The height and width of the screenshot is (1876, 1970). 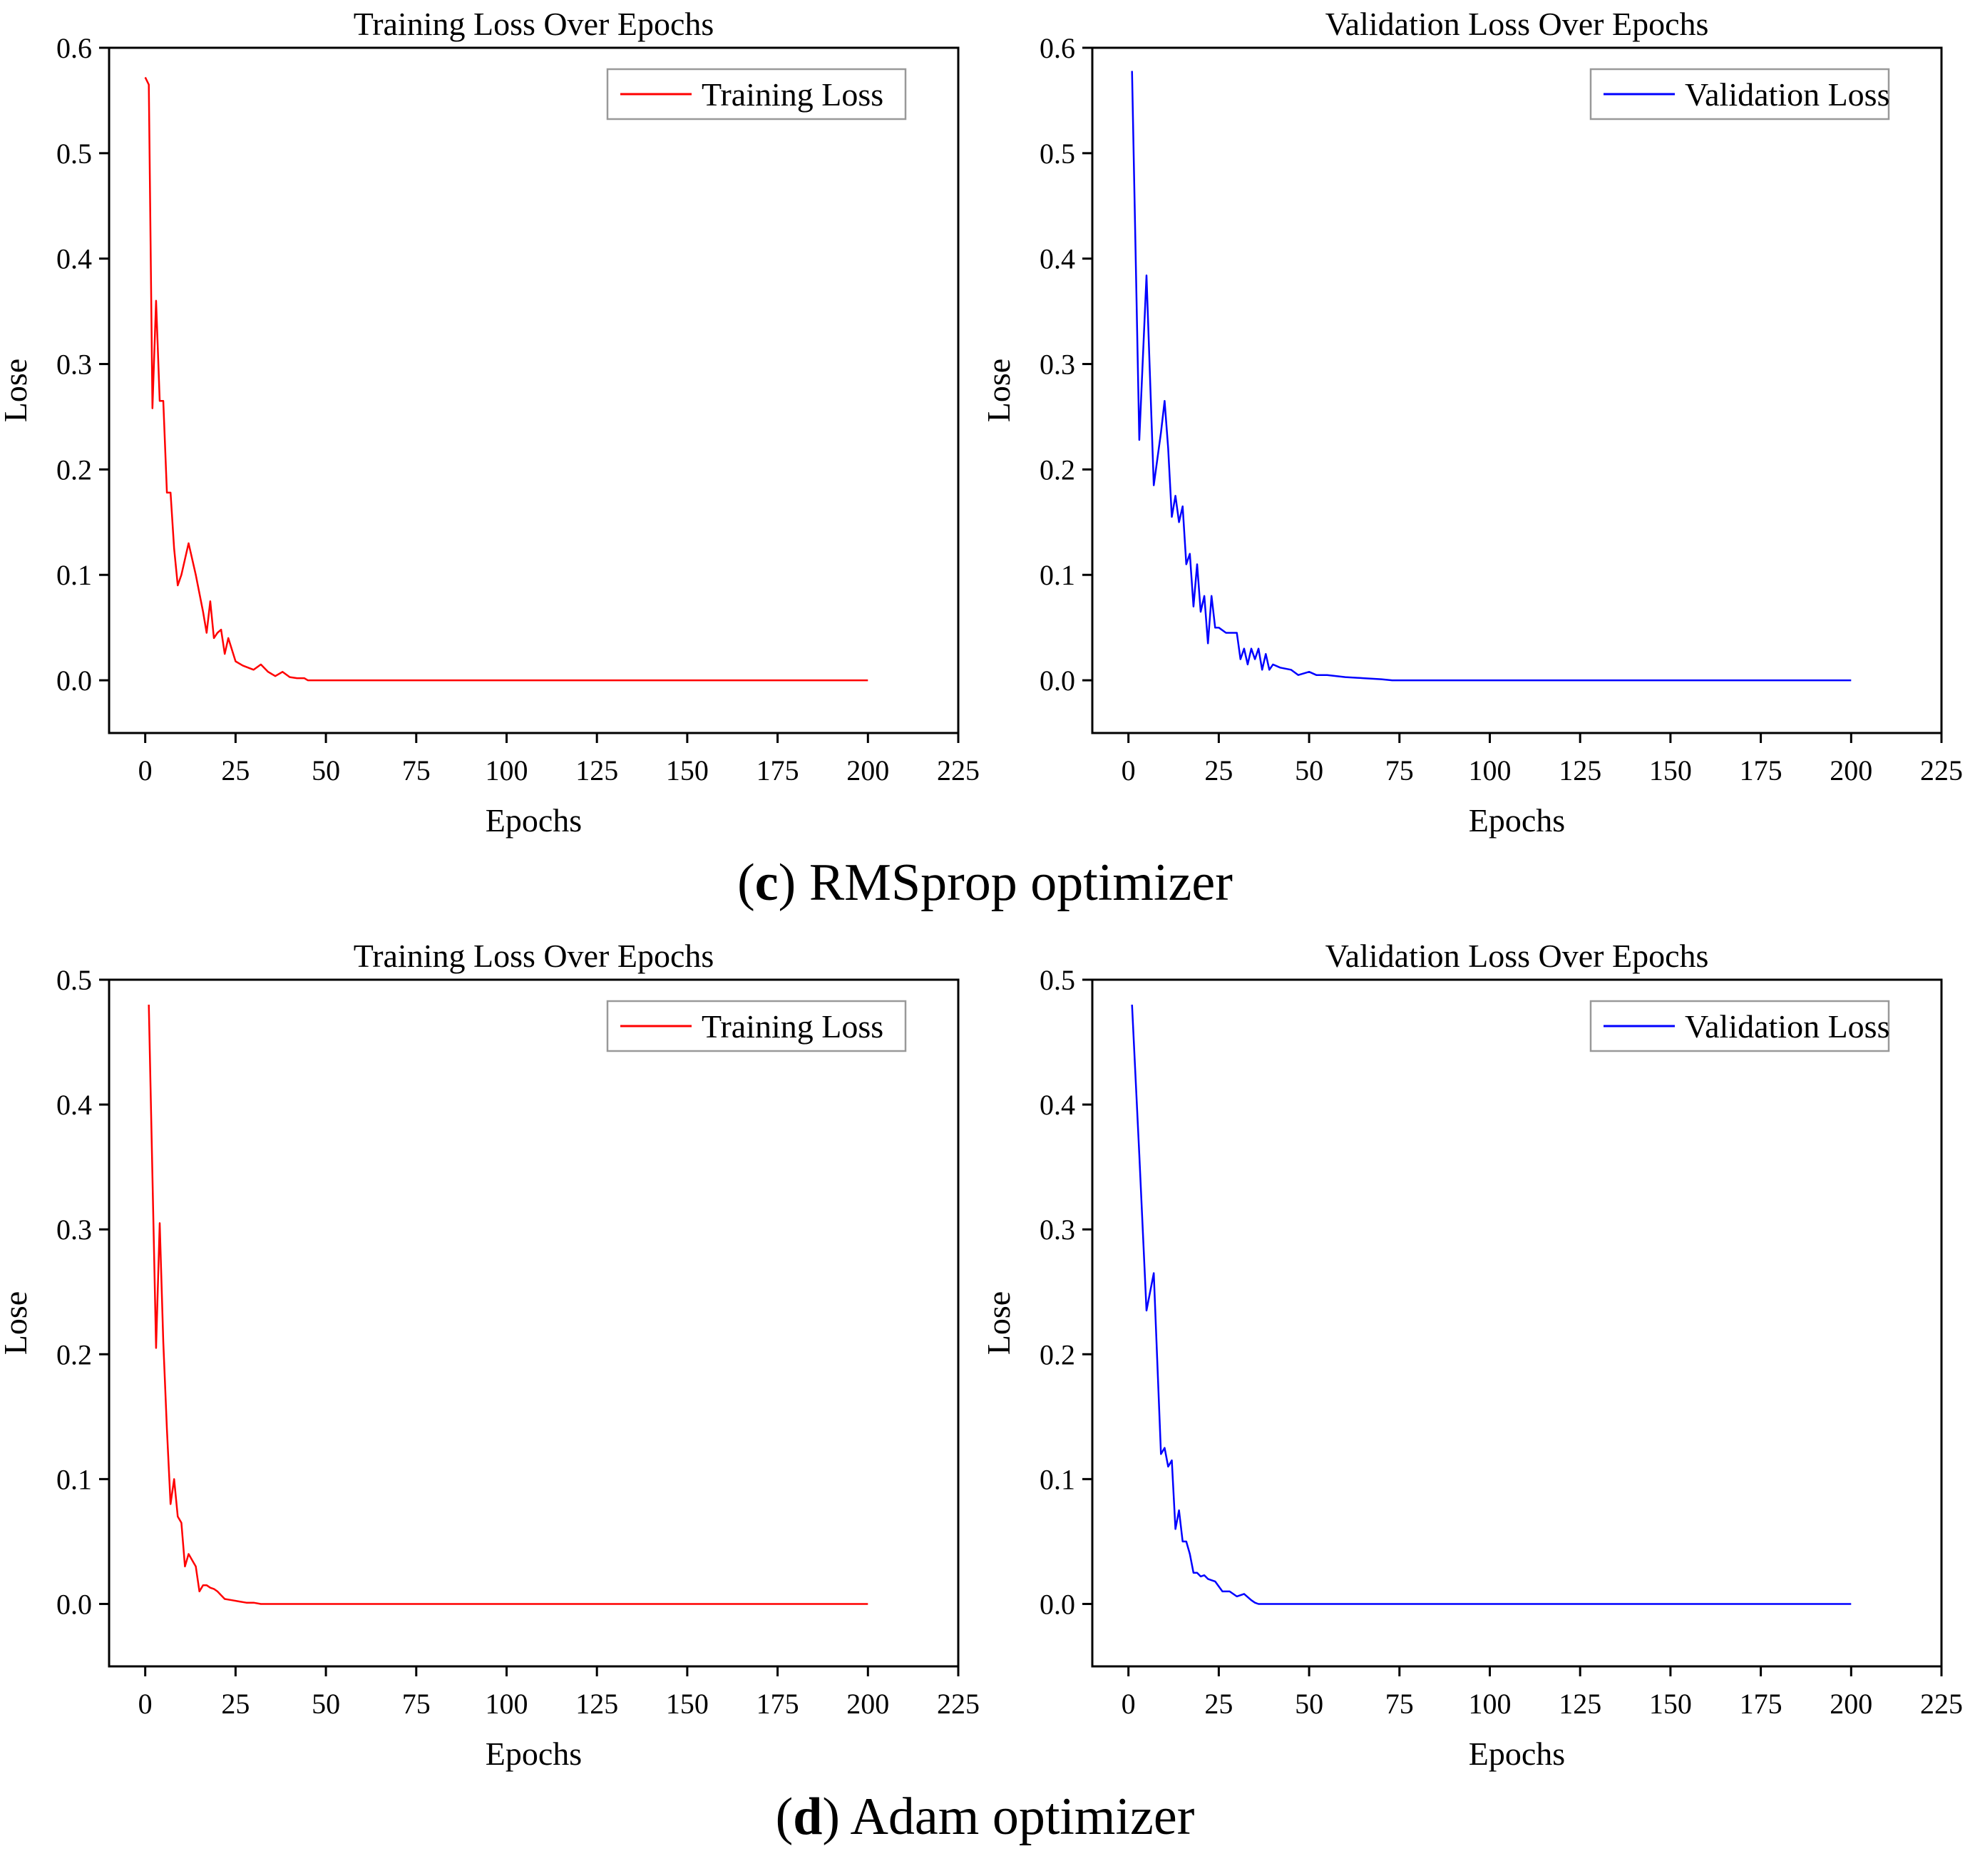 What do you see at coordinates (1022, 1817) in the screenshot?
I see `caption-d-text: Adam optimizer` at bounding box center [1022, 1817].